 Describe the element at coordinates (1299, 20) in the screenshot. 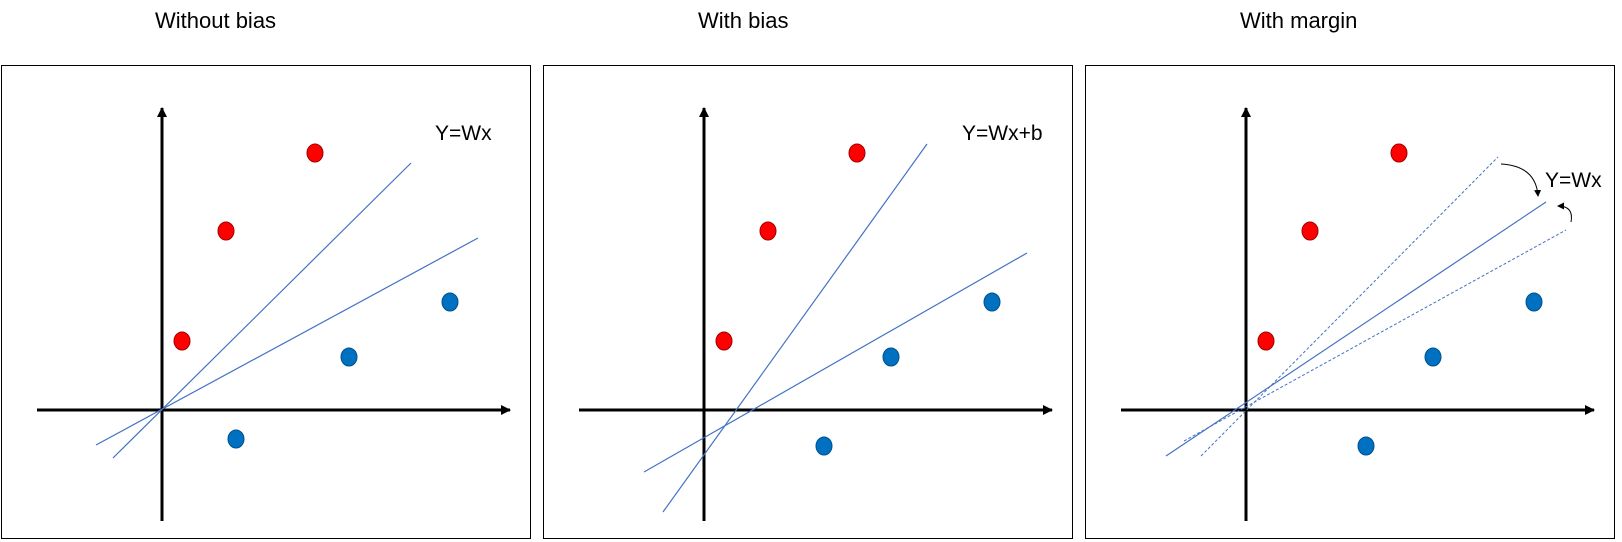

I see `panel-title-with-margin: With margin` at that location.